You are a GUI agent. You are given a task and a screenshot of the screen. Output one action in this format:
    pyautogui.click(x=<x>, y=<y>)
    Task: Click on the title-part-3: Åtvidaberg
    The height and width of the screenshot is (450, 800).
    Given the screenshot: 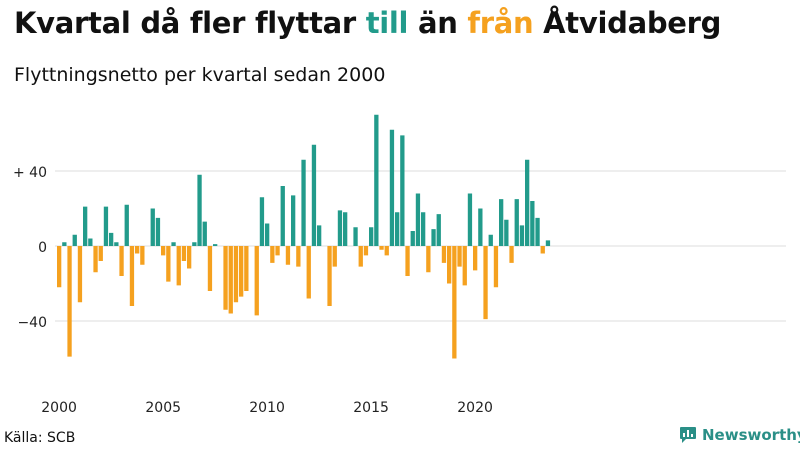 What is the action you would take?
    pyautogui.click(x=627, y=23)
    